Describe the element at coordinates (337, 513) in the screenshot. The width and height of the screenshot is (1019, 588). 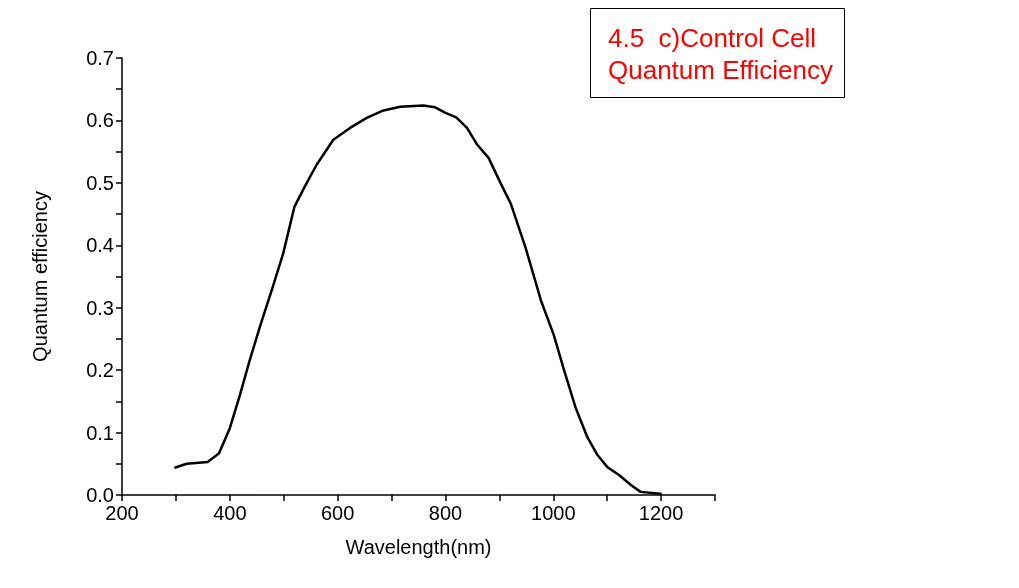
I see `x-tick-label: 600` at that location.